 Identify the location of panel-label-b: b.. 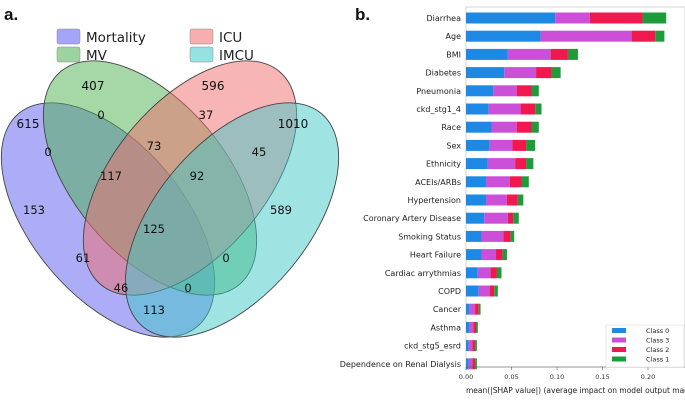
(362, 14).